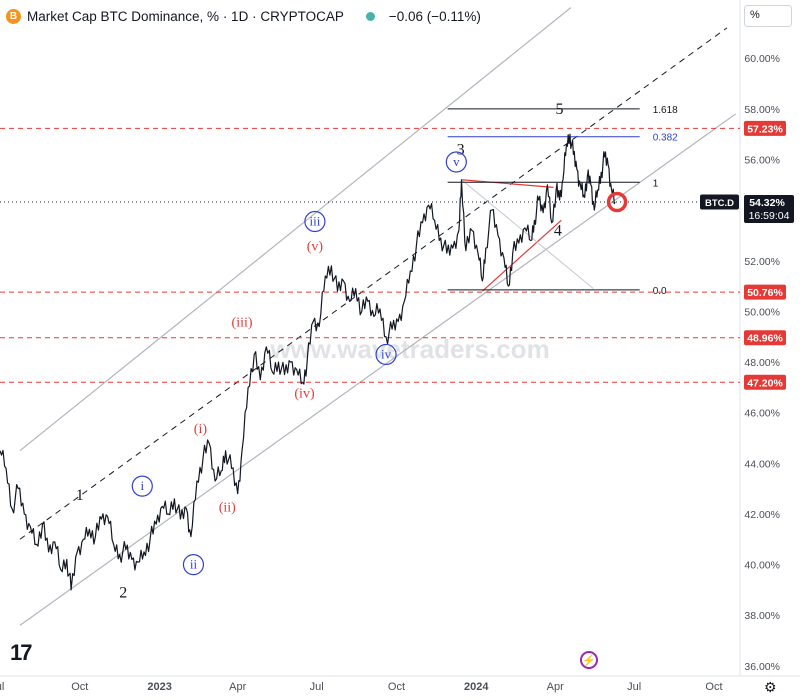 The height and width of the screenshot is (700, 800). Describe the element at coordinates (762, 59) in the screenshot. I see `y-tick-label: 60.00%` at that location.